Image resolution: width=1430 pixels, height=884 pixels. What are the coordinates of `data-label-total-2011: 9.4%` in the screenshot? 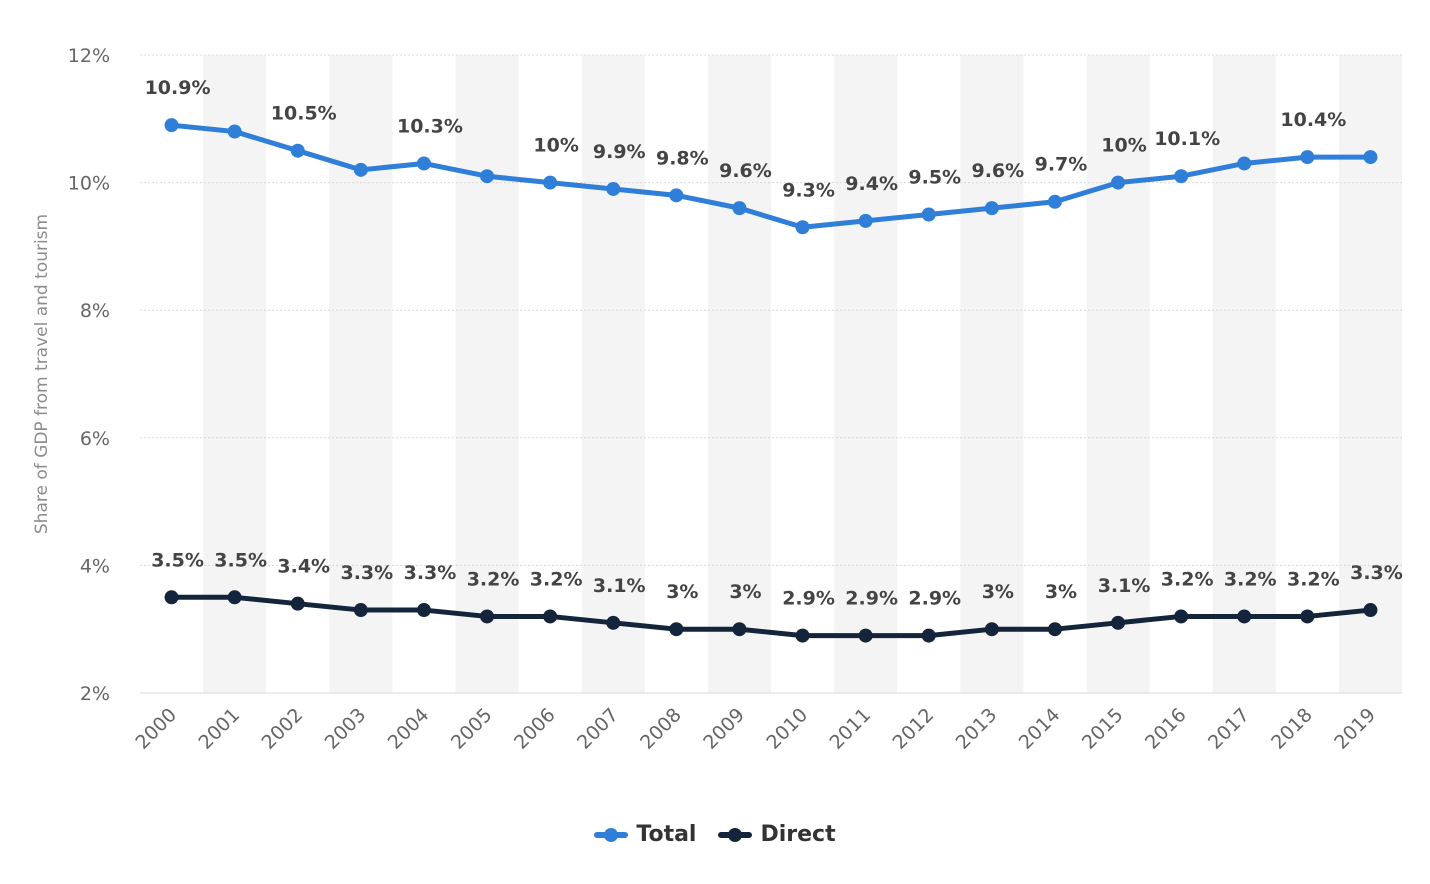 It's located at (871, 184).